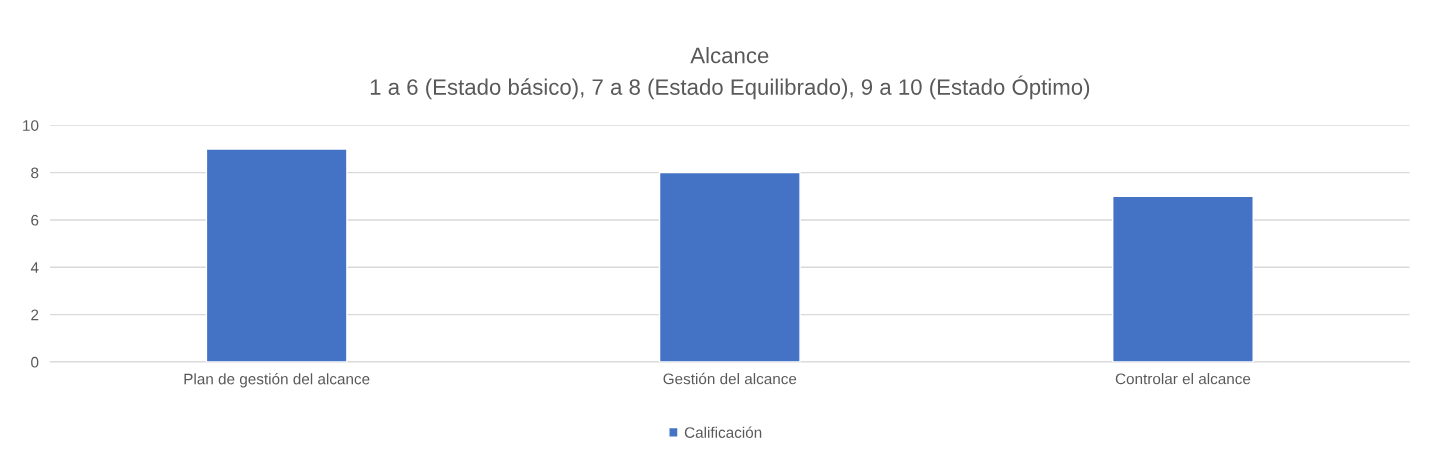  What do you see at coordinates (31, 125) in the screenshot?
I see `y-tick-label: 10` at bounding box center [31, 125].